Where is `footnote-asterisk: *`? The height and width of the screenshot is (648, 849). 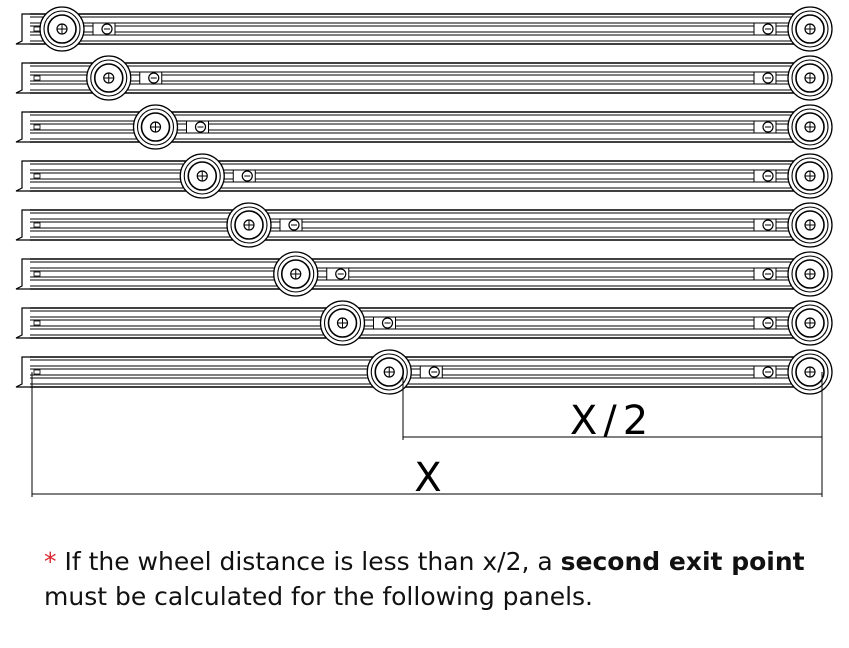 footnote-asterisk: * is located at coordinates (50, 561).